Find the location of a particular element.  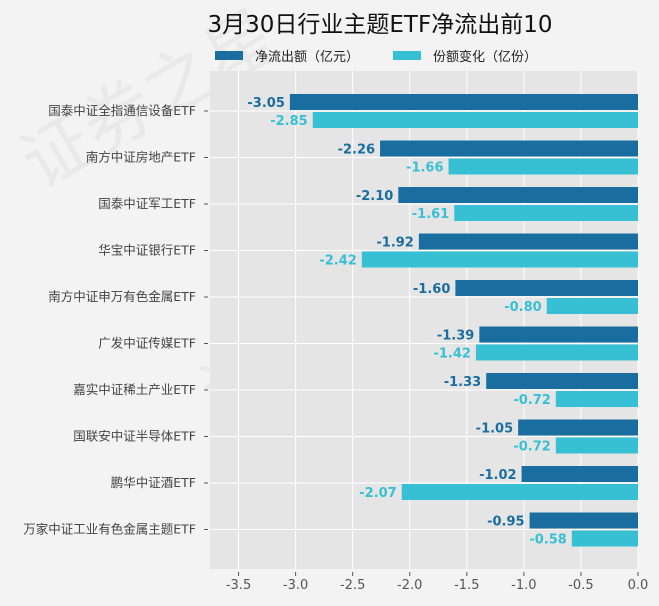

category-label: 广发中证传媒ETF is located at coordinates (147, 343).